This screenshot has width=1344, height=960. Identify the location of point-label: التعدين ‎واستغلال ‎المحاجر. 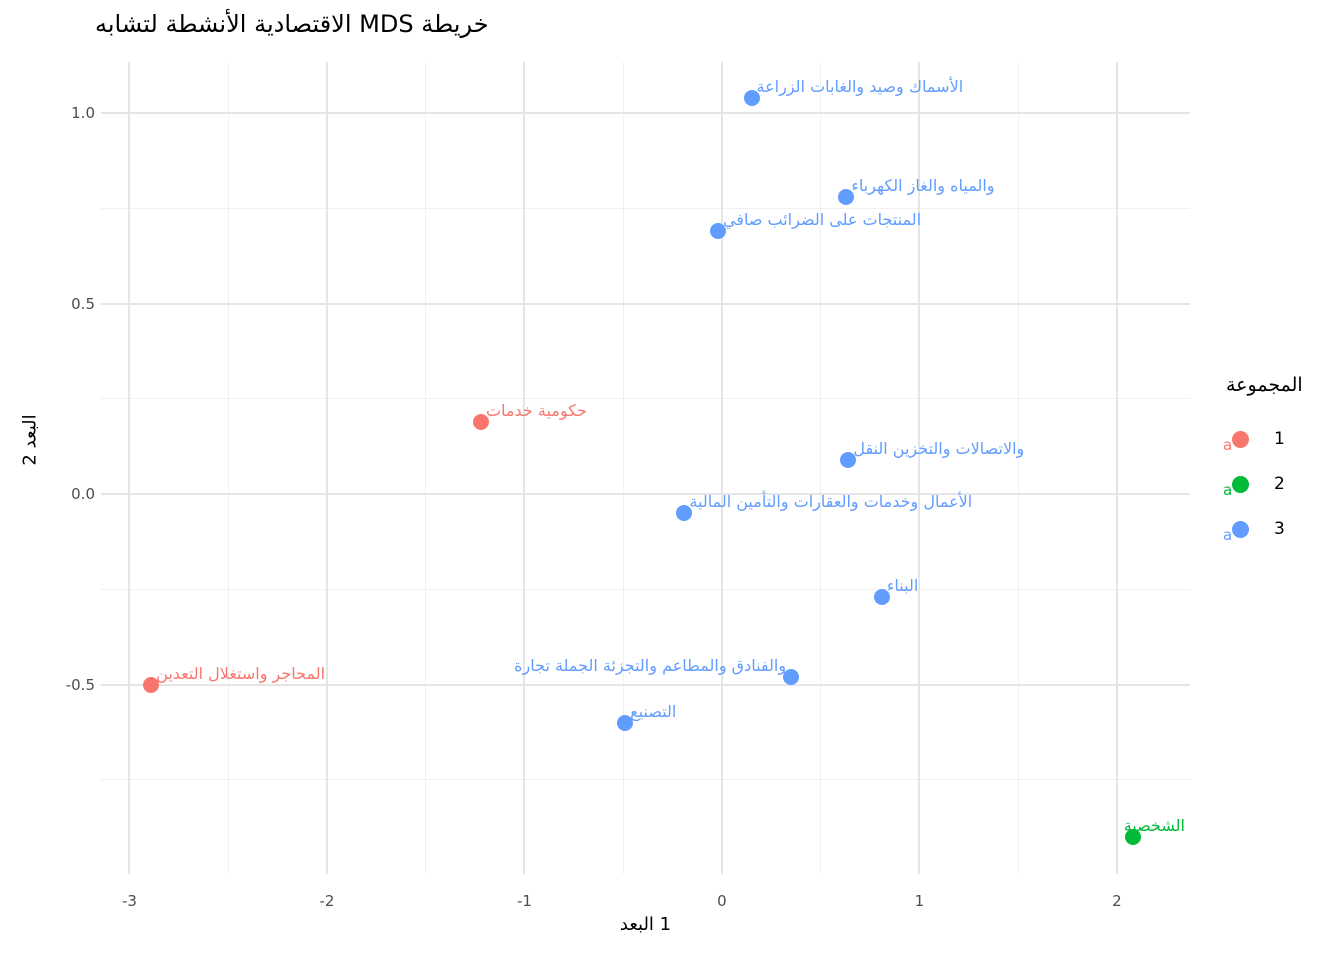
(241, 673).